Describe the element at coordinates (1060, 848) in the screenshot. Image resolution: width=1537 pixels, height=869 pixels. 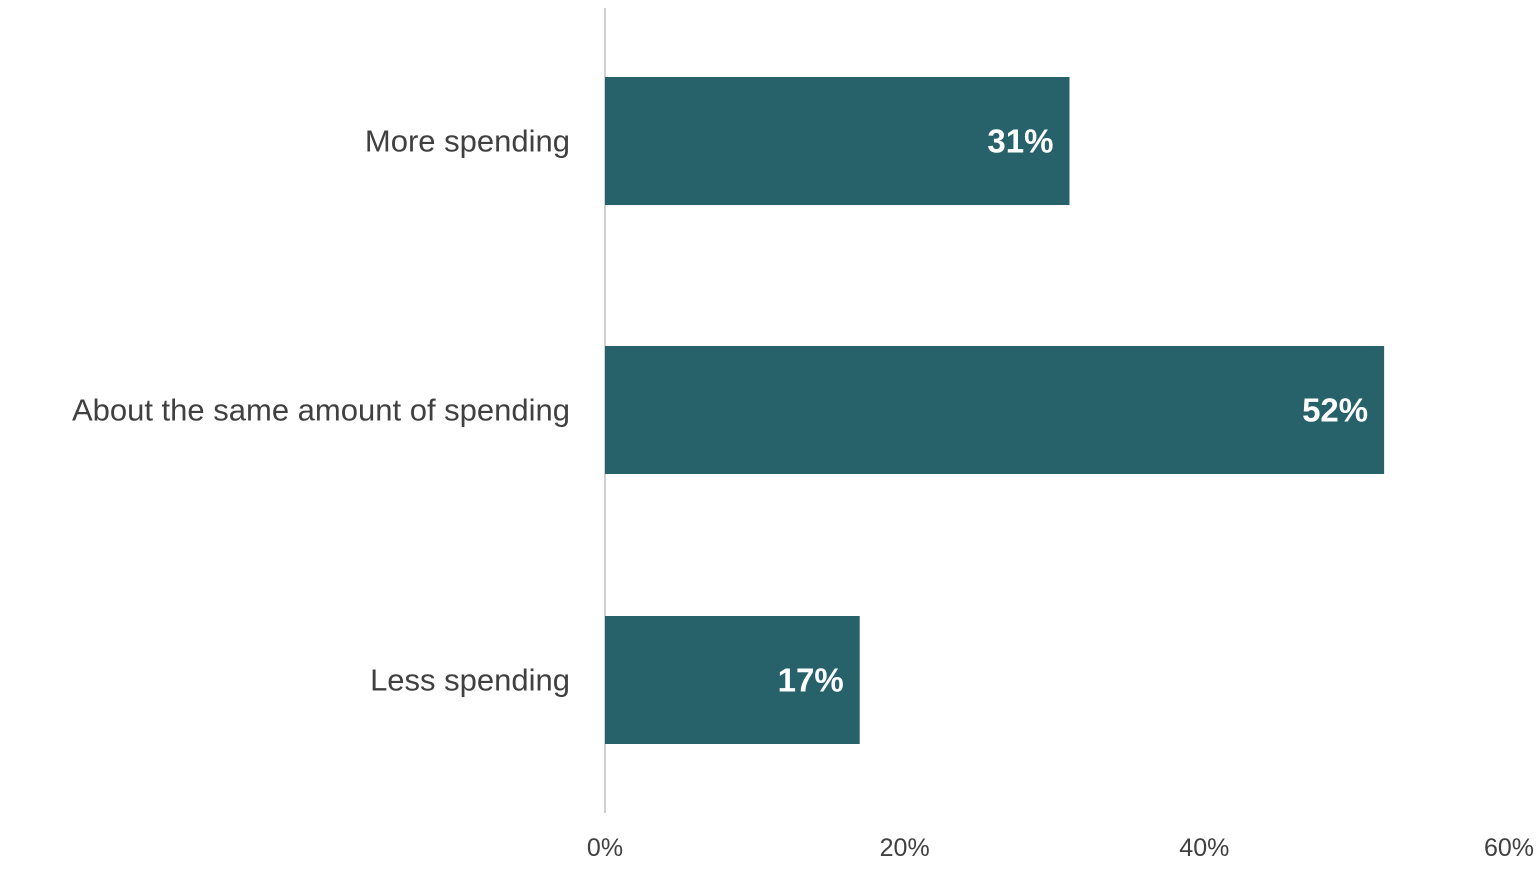
I see `x-axis-ticks: 0% 20% 40% 60%` at that location.